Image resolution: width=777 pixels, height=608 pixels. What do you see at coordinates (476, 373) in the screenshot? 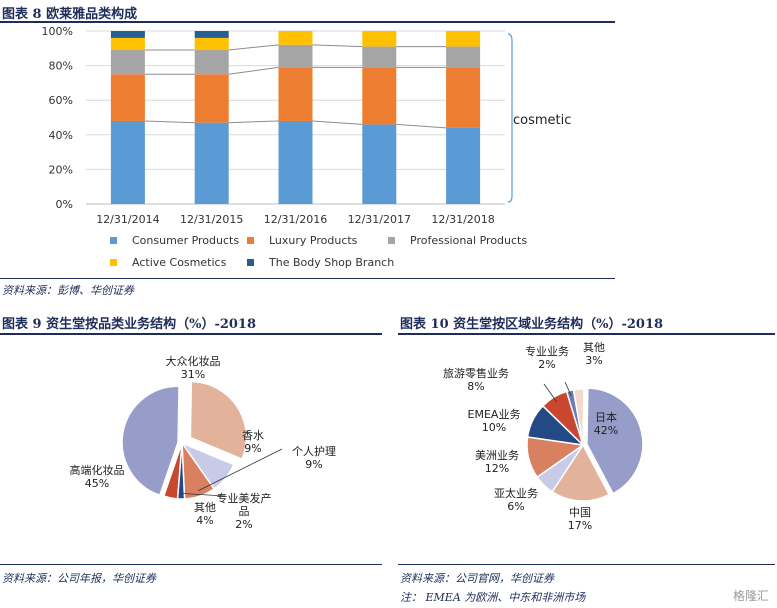
I see `slice-name-label: 旅游零售业务` at bounding box center [476, 373].